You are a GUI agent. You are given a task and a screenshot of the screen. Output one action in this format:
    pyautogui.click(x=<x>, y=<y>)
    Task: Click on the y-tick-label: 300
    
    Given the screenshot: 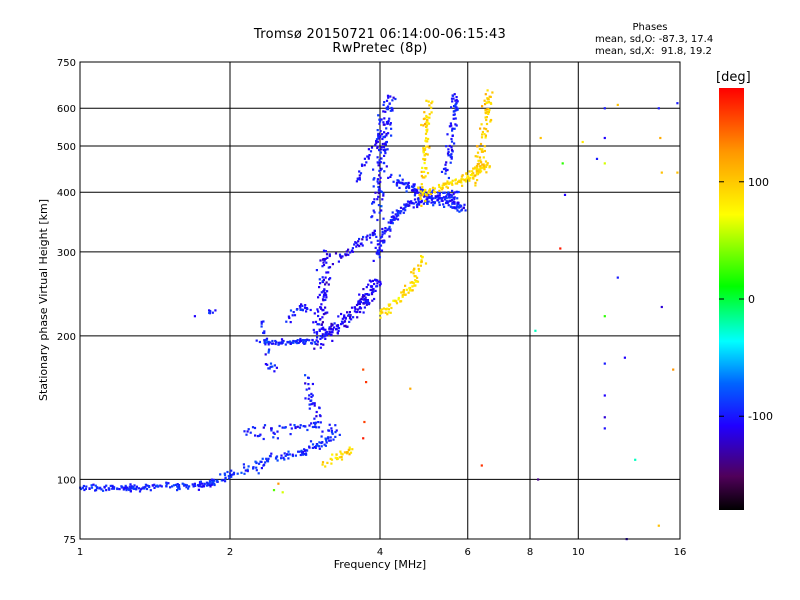 What is the action you would take?
    pyautogui.click(x=66, y=253)
    